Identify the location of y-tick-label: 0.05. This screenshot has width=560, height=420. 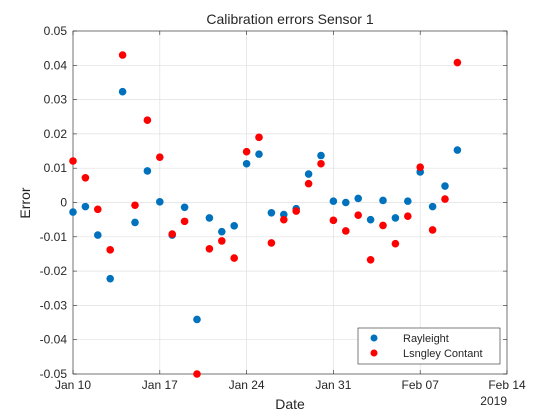
(56, 31).